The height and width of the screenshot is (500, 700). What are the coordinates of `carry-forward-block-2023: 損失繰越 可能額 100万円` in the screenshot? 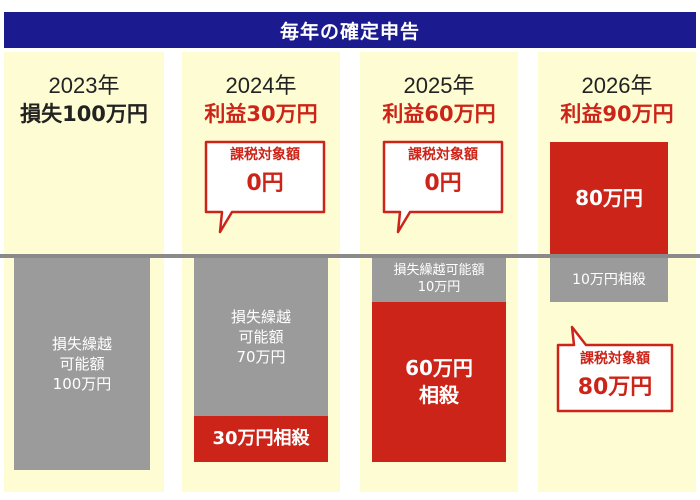 It's located at (82, 364).